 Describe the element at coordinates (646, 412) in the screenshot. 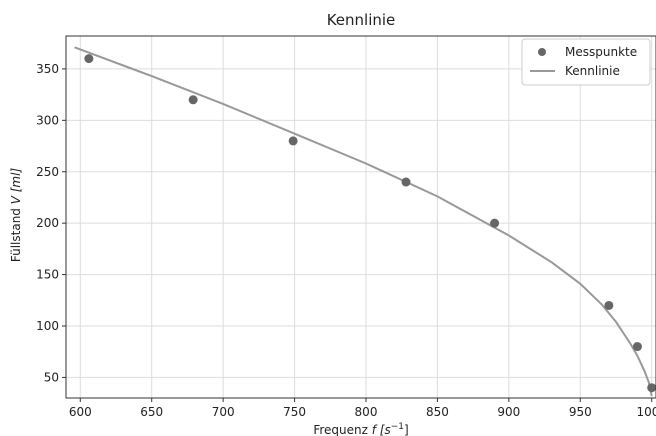

I see `x-tick-label: 1000` at that location.